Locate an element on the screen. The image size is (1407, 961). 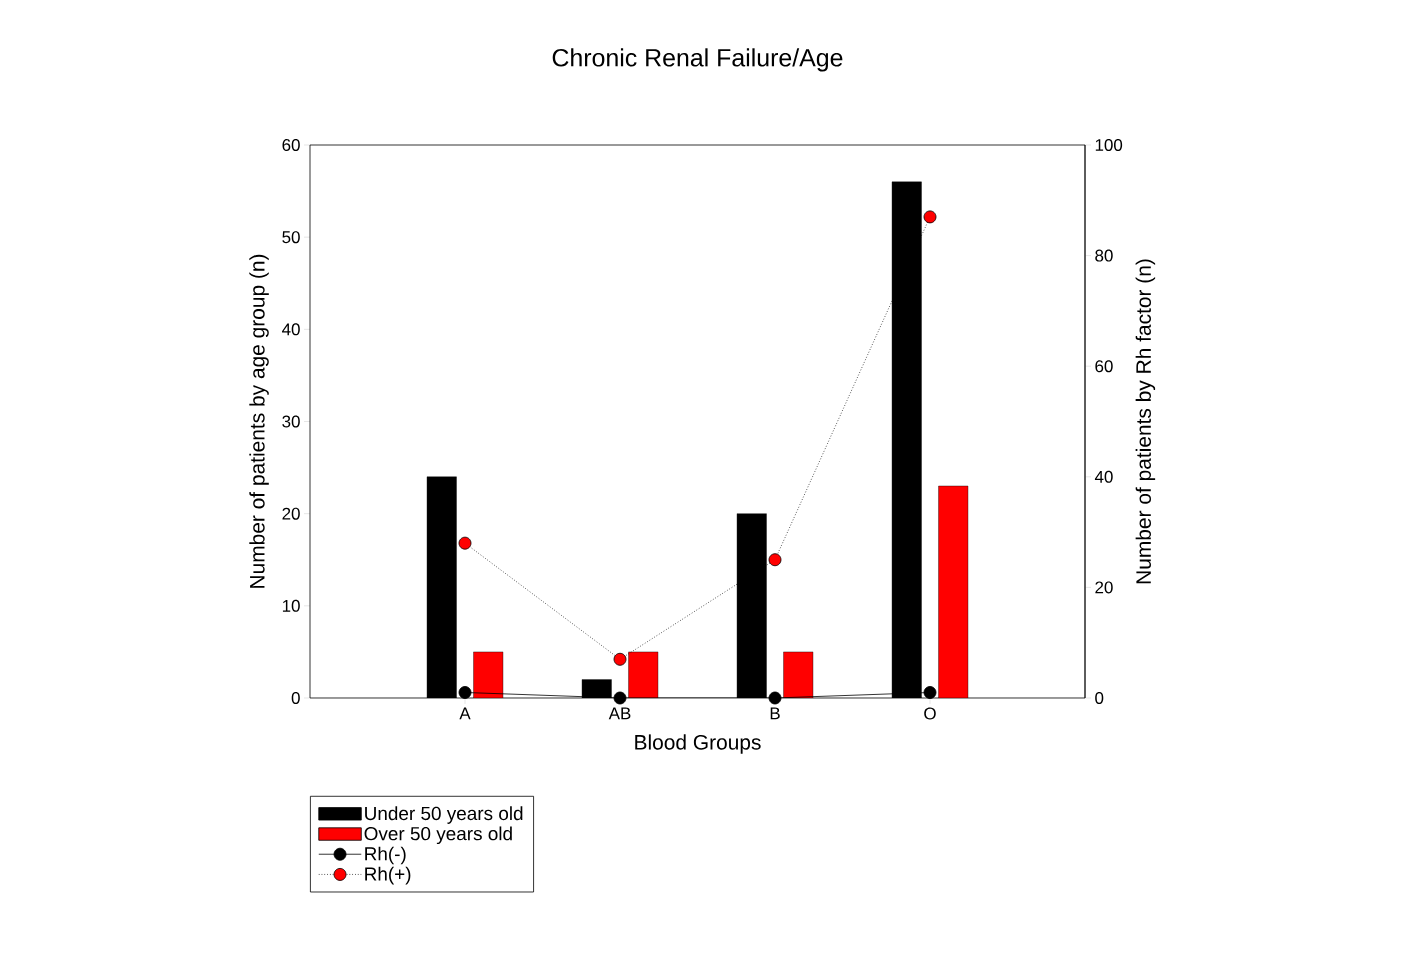
legend-label: Rh(+) is located at coordinates (388, 875).